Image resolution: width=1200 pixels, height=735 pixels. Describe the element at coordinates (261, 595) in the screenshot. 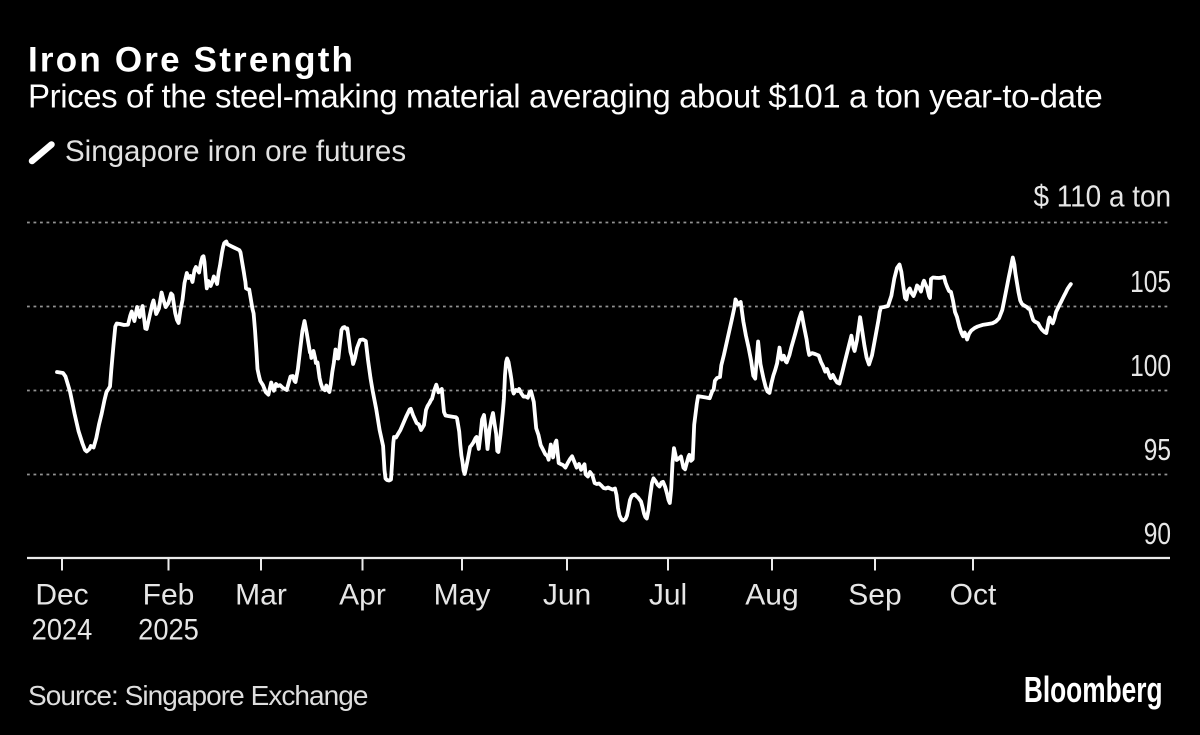

I see `svg-text: Mar` at that location.